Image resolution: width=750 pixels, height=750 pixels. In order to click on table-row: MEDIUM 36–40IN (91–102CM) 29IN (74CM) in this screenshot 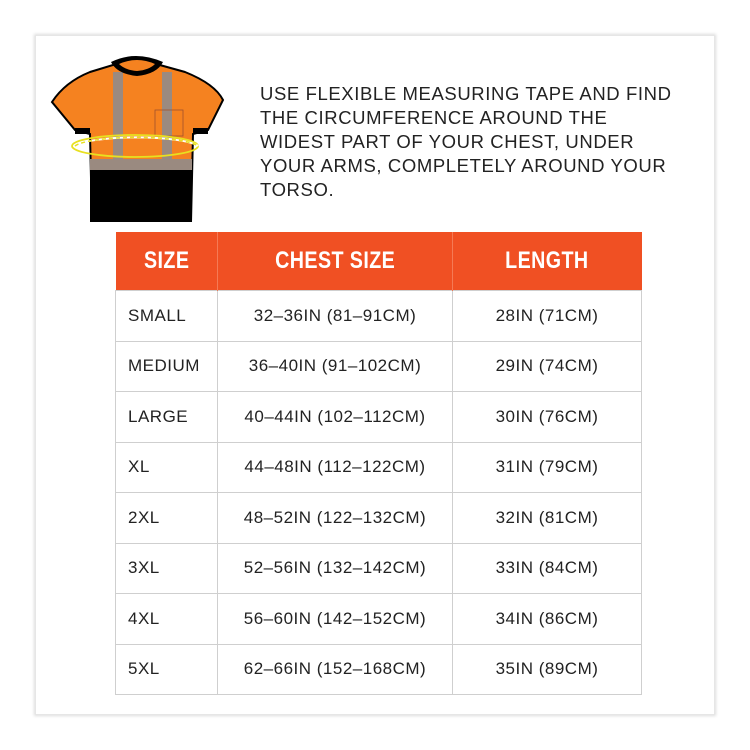, I will do `click(378, 366)`.